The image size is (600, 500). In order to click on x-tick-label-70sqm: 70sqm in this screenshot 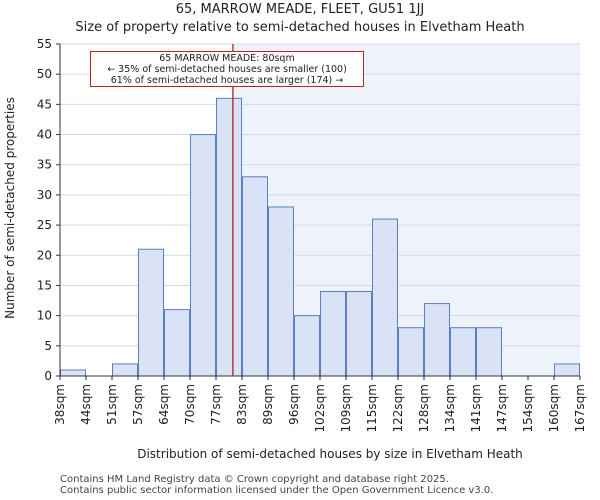, I will do `click(190, 404)`.